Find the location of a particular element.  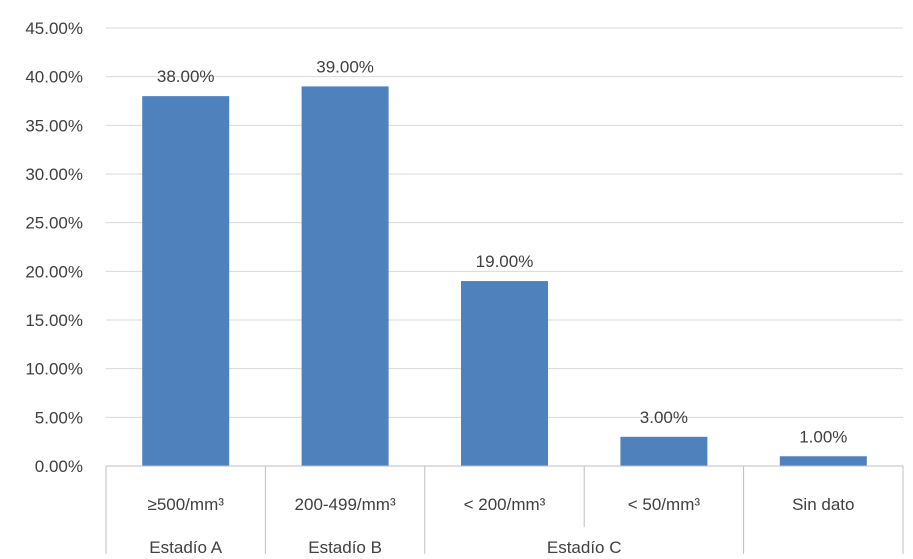

x-tick-label: < 200/mm³ is located at coordinates (505, 504).